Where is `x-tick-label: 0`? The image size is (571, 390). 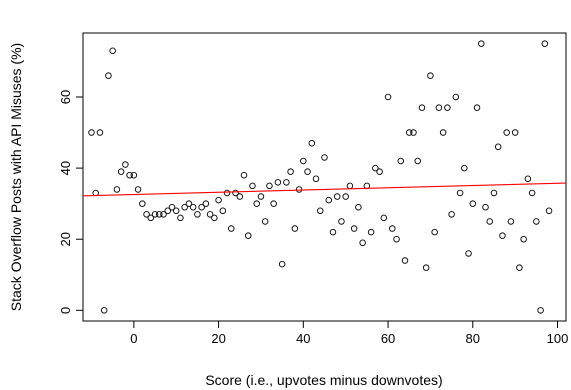 x-tick-label: 0 is located at coordinates (133, 338).